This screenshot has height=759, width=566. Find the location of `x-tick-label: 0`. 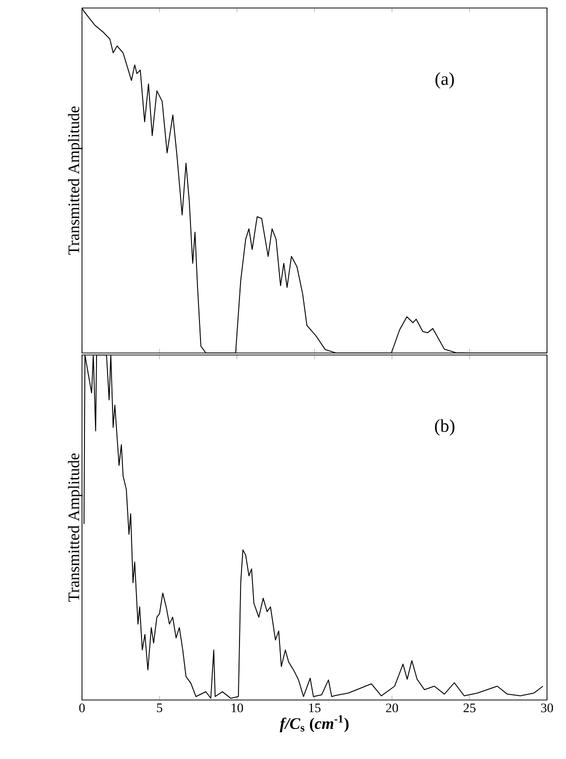

x-tick-label: 0 is located at coordinates (82, 708).